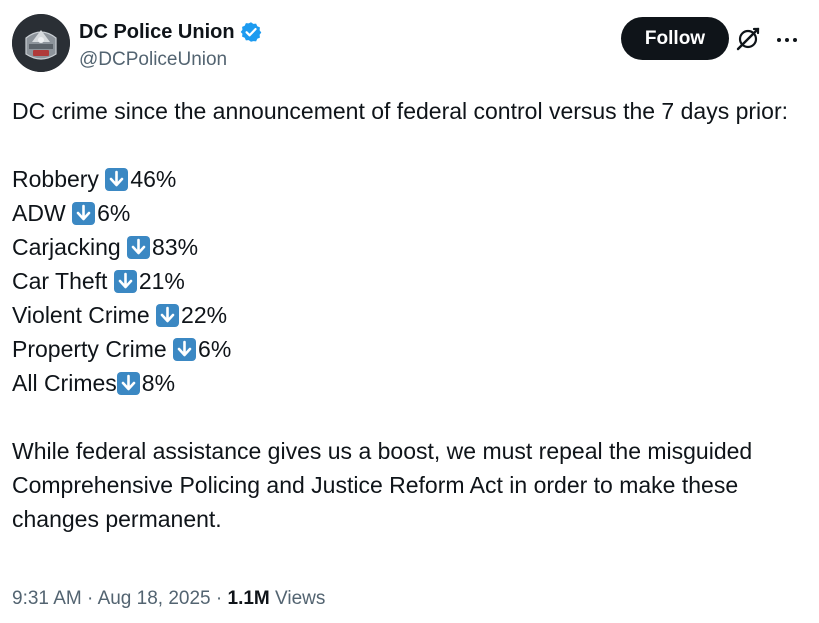  What do you see at coordinates (63, 281) in the screenshot?
I see `stat-label: Car Theft` at bounding box center [63, 281].